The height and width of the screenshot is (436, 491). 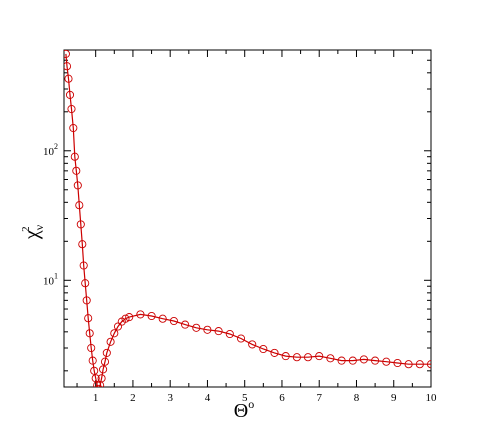 I want to click on svg-text: χν2, so click(x=33, y=232).